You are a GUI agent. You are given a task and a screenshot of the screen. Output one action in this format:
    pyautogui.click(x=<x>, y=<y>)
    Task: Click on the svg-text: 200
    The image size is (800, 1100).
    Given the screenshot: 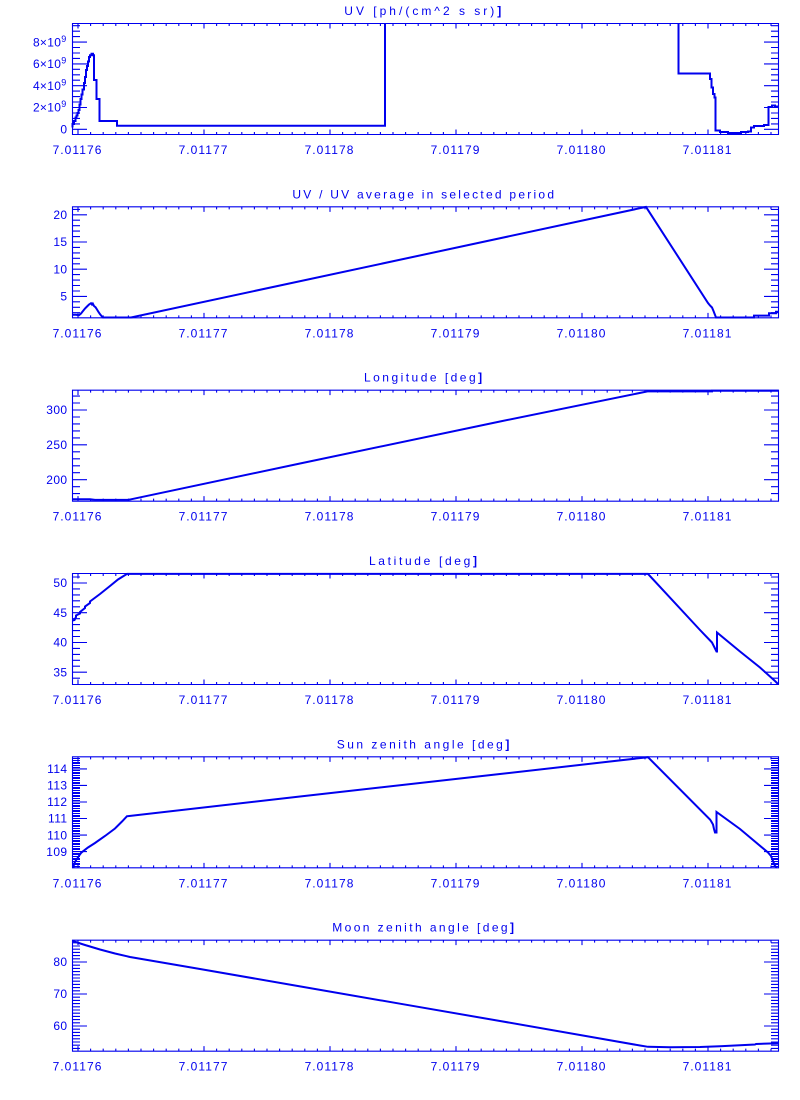 What is the action you would take?
    pyautogui.click(x=56, y=480)
    